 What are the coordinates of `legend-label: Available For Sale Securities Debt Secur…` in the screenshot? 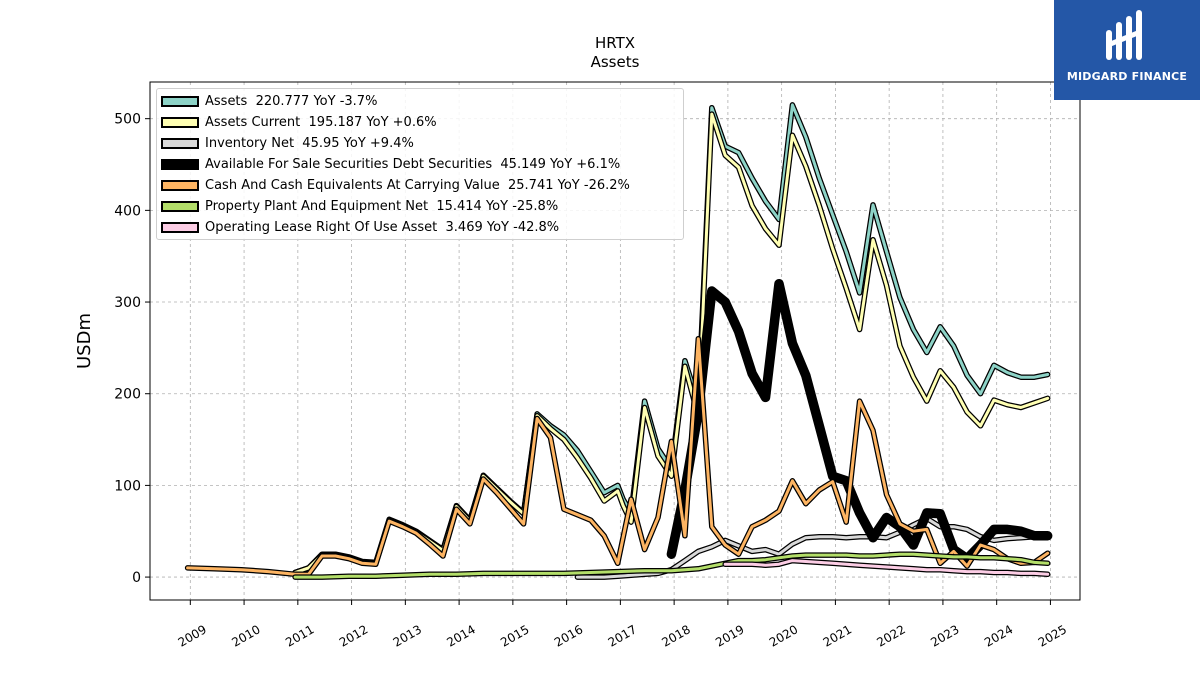 It's located at (413, 164).